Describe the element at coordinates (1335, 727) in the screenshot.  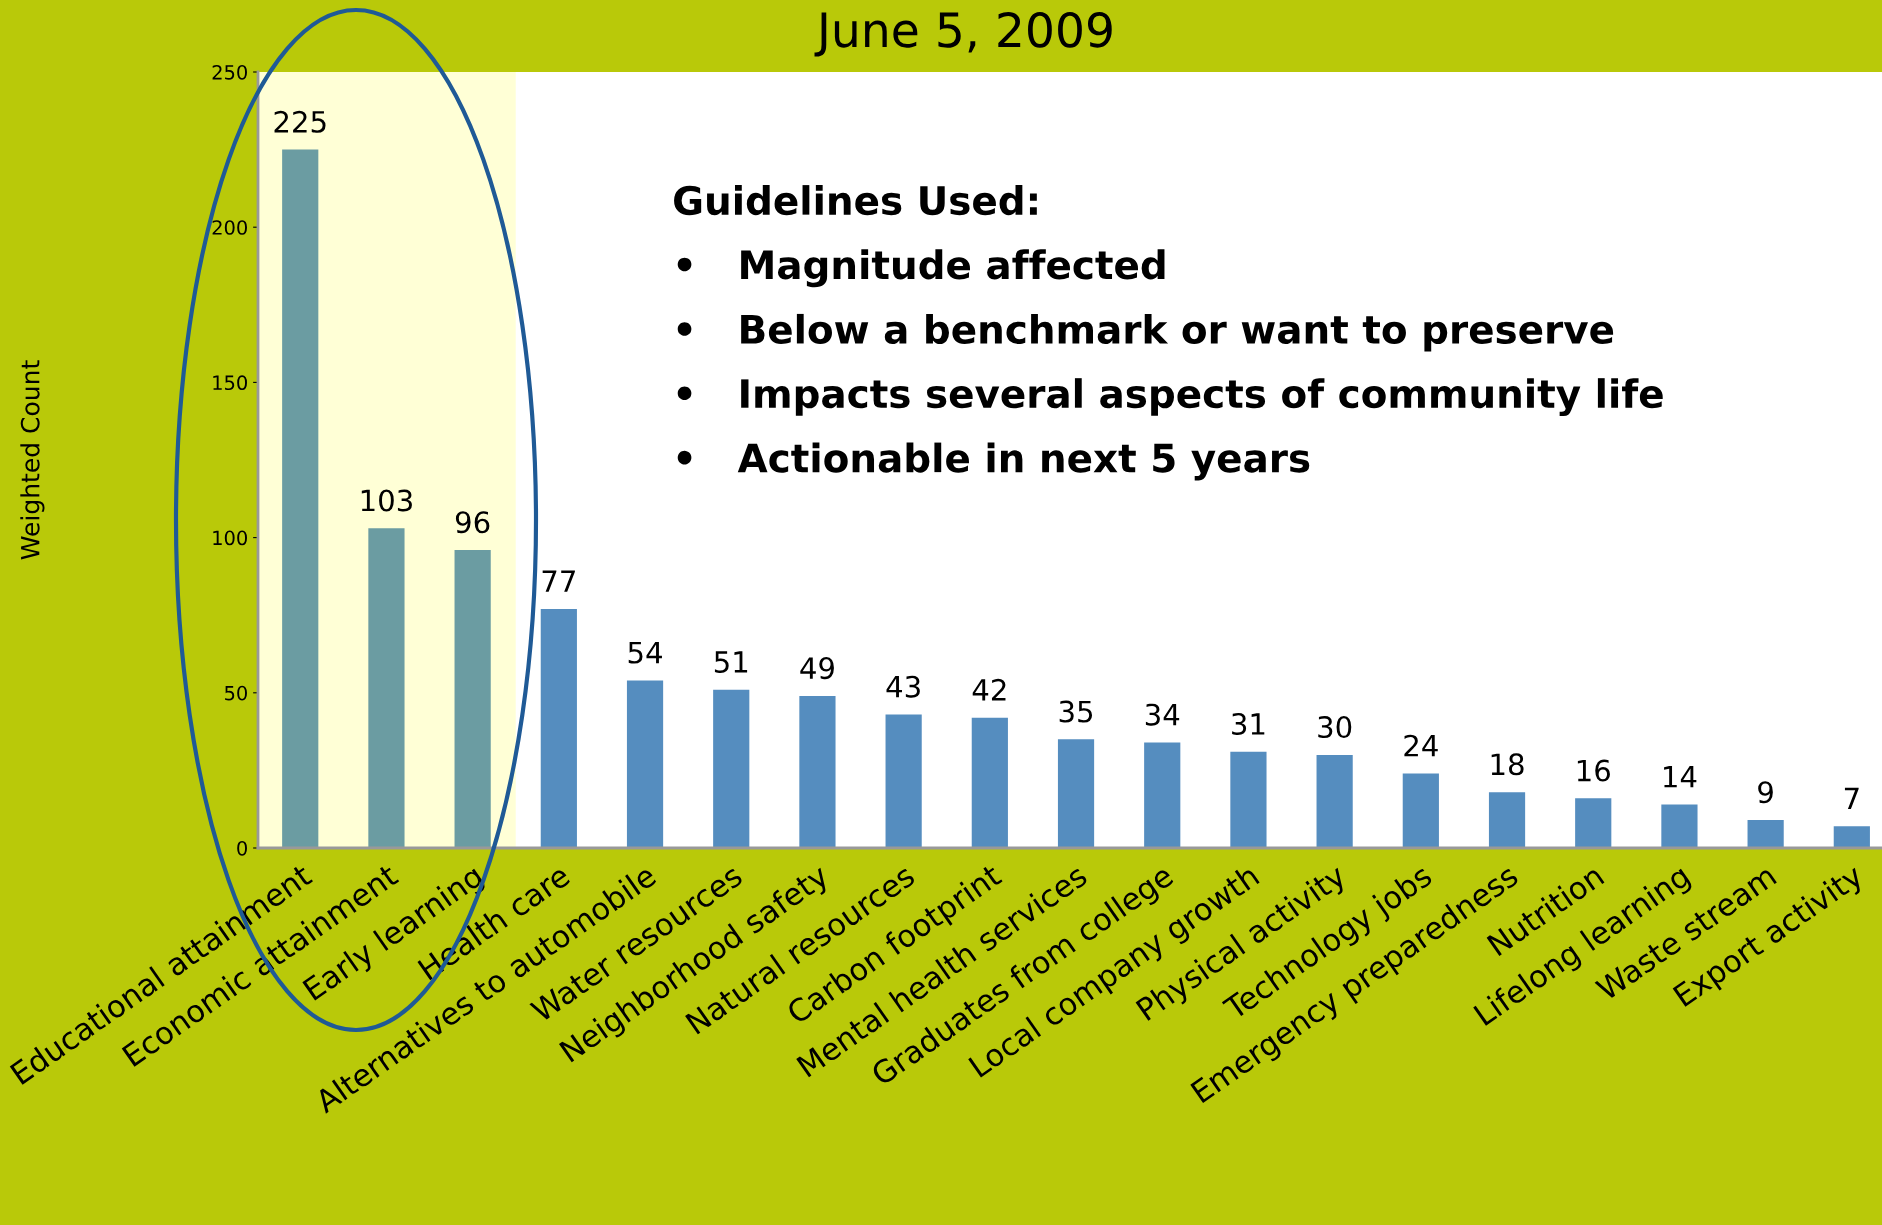
I see `data-label: 30` at that location.